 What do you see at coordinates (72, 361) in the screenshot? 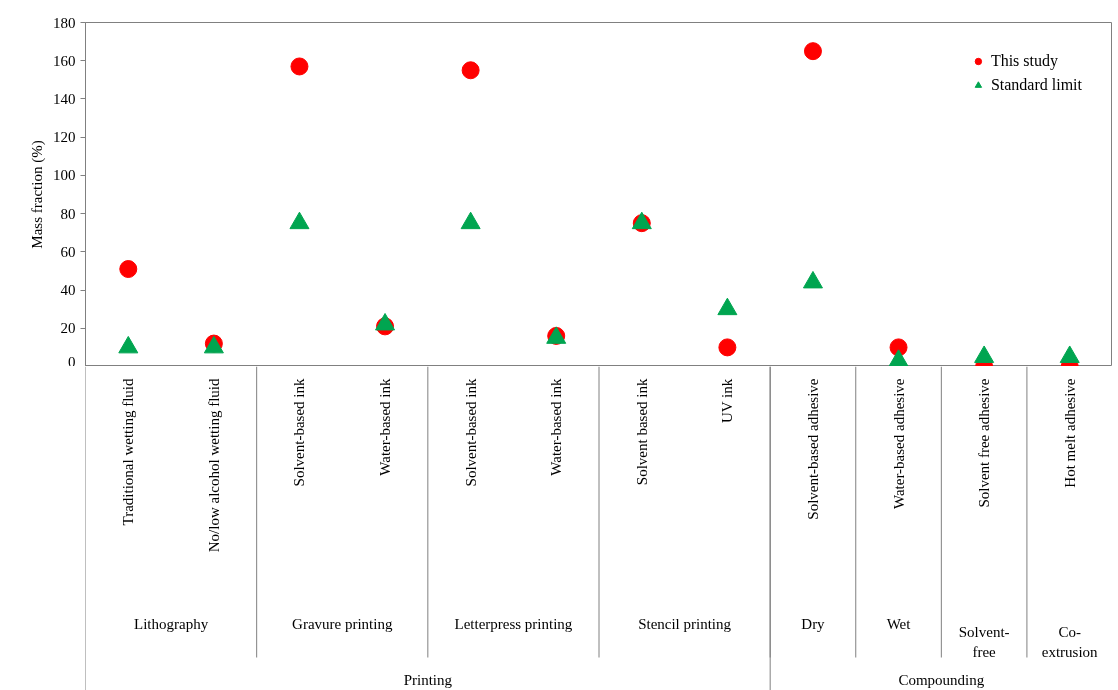
I see `y-tick-label: 0` at bounding box center [72, 361].